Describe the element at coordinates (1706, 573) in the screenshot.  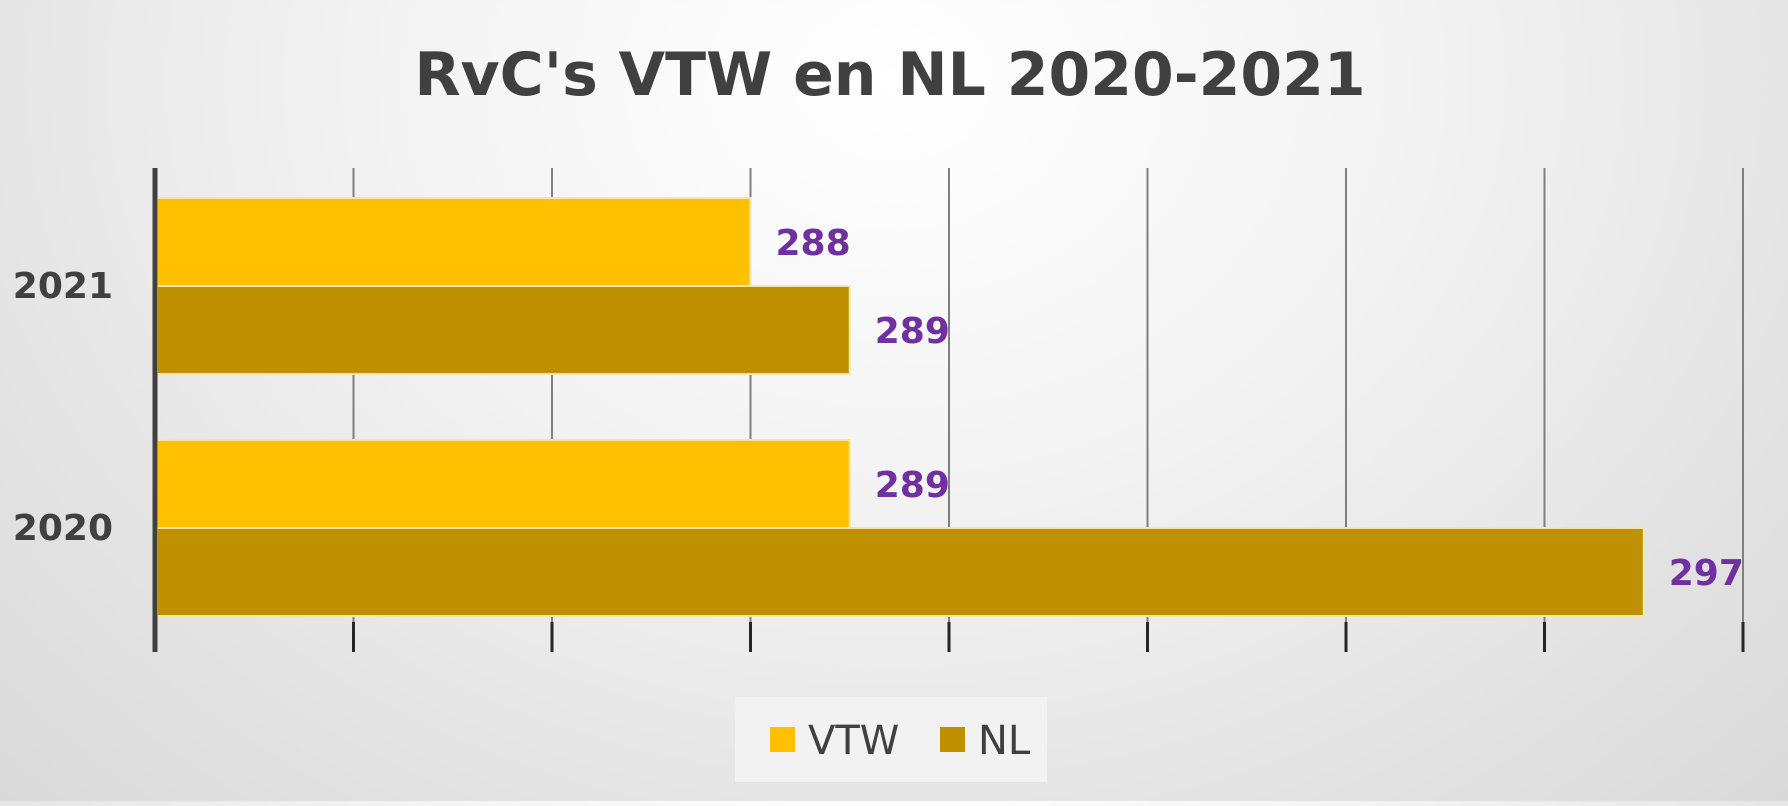
I see `data-label-nl-2020: 297` at that location.